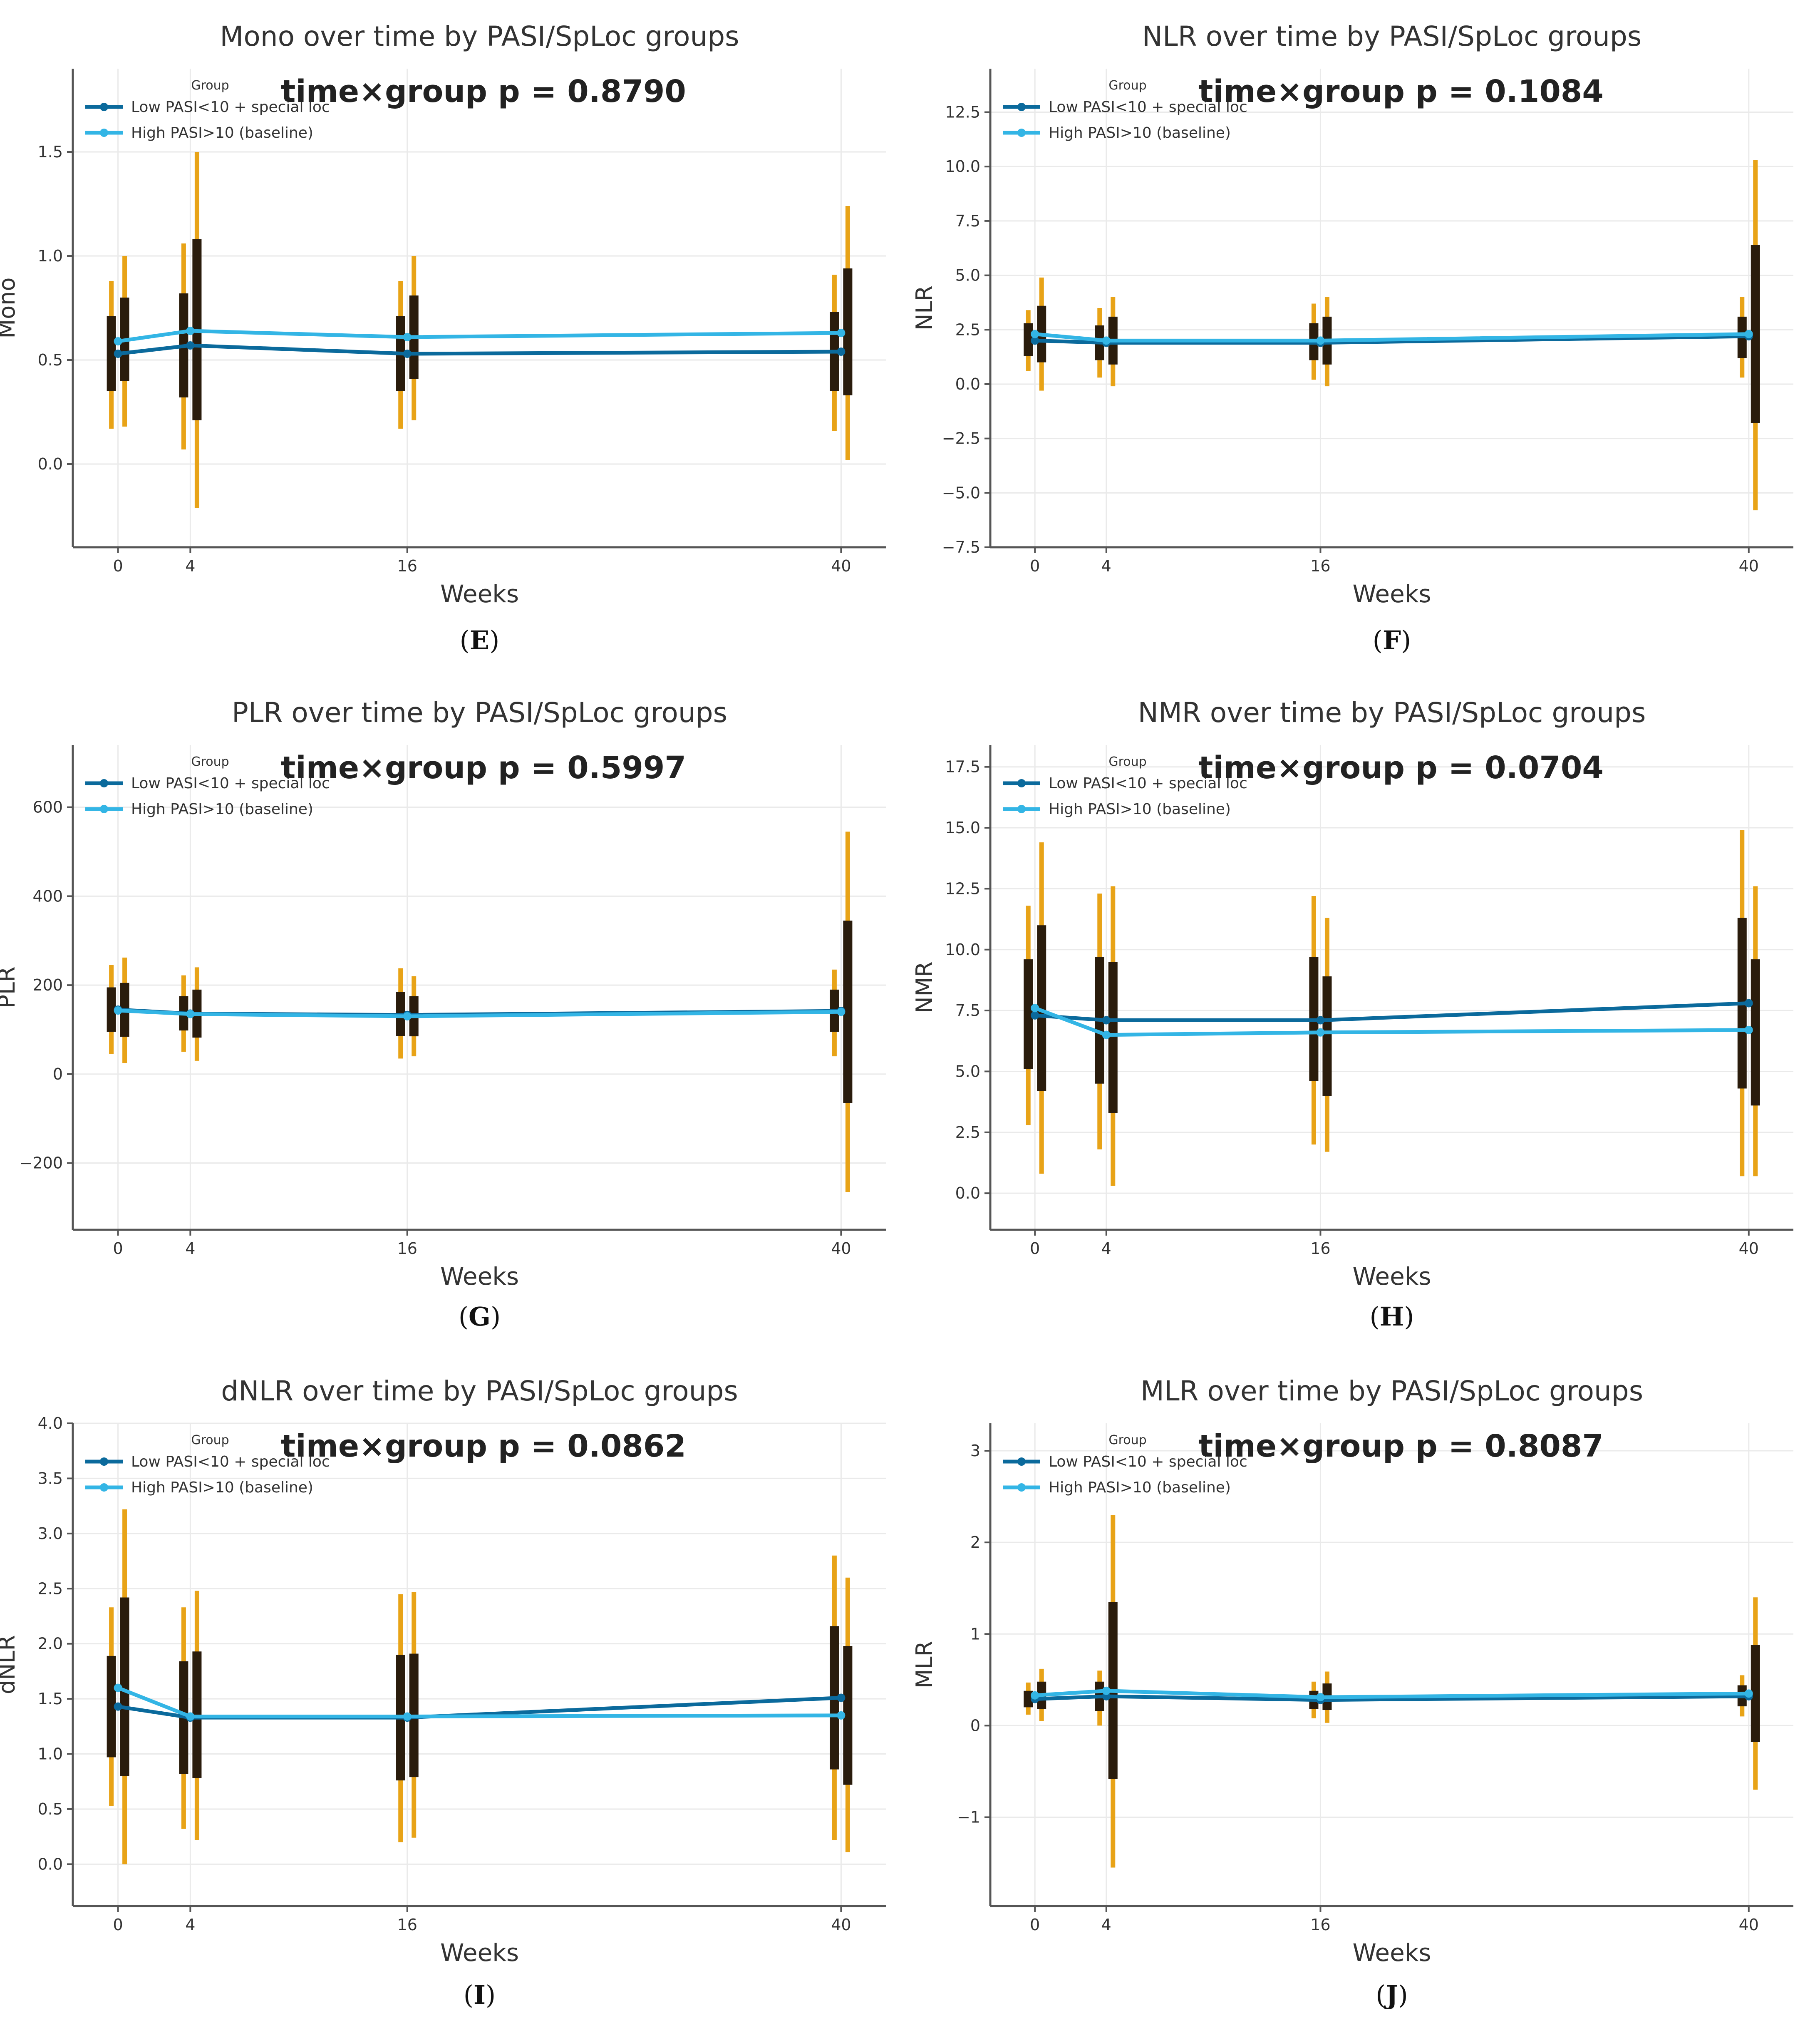 This screenshot has width=1820, height=2028. I want to click on y-tick-label: 2, so click(975, 1542).